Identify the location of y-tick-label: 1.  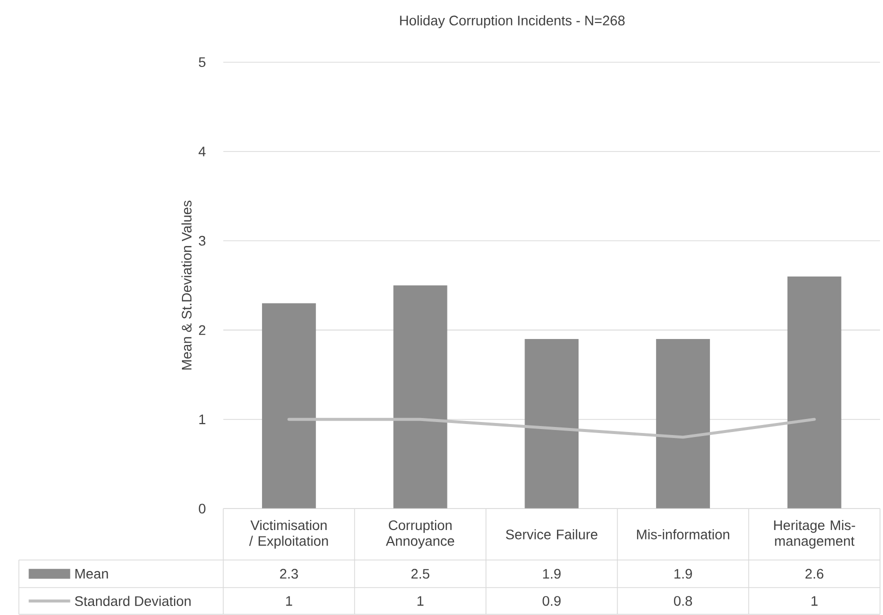
(202, 419).